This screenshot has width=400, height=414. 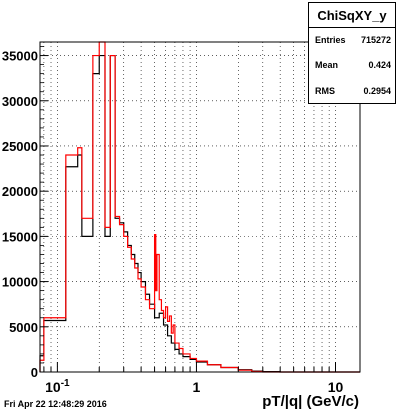 I want to click on y-tick-label: 20000, so click(x=20, y=191).